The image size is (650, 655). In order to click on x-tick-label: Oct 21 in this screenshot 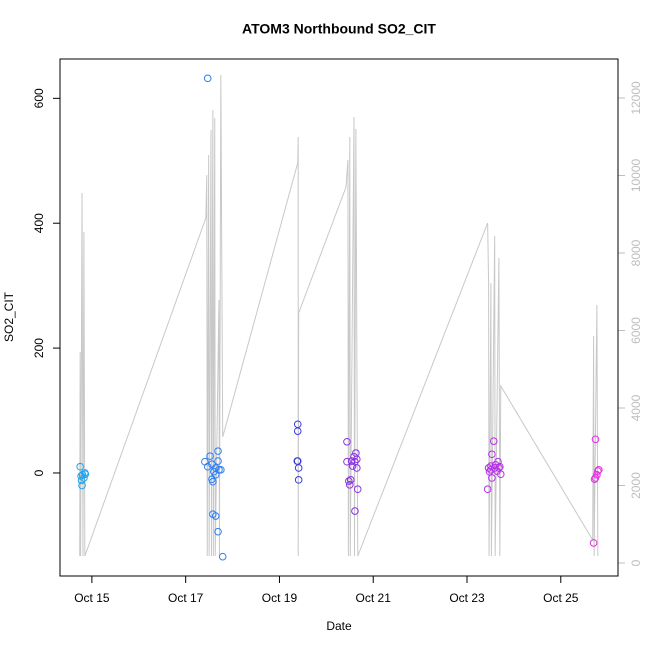, I will do `click(374, 598)`.